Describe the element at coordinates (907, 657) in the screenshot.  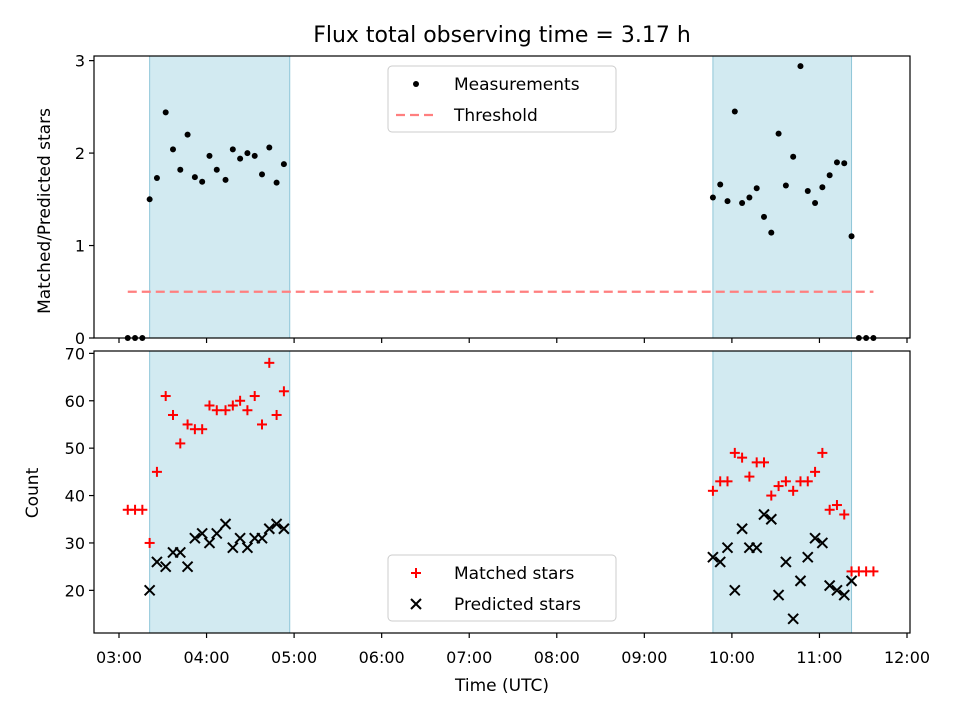
I see `x-tick-label: 12:00` at that location.